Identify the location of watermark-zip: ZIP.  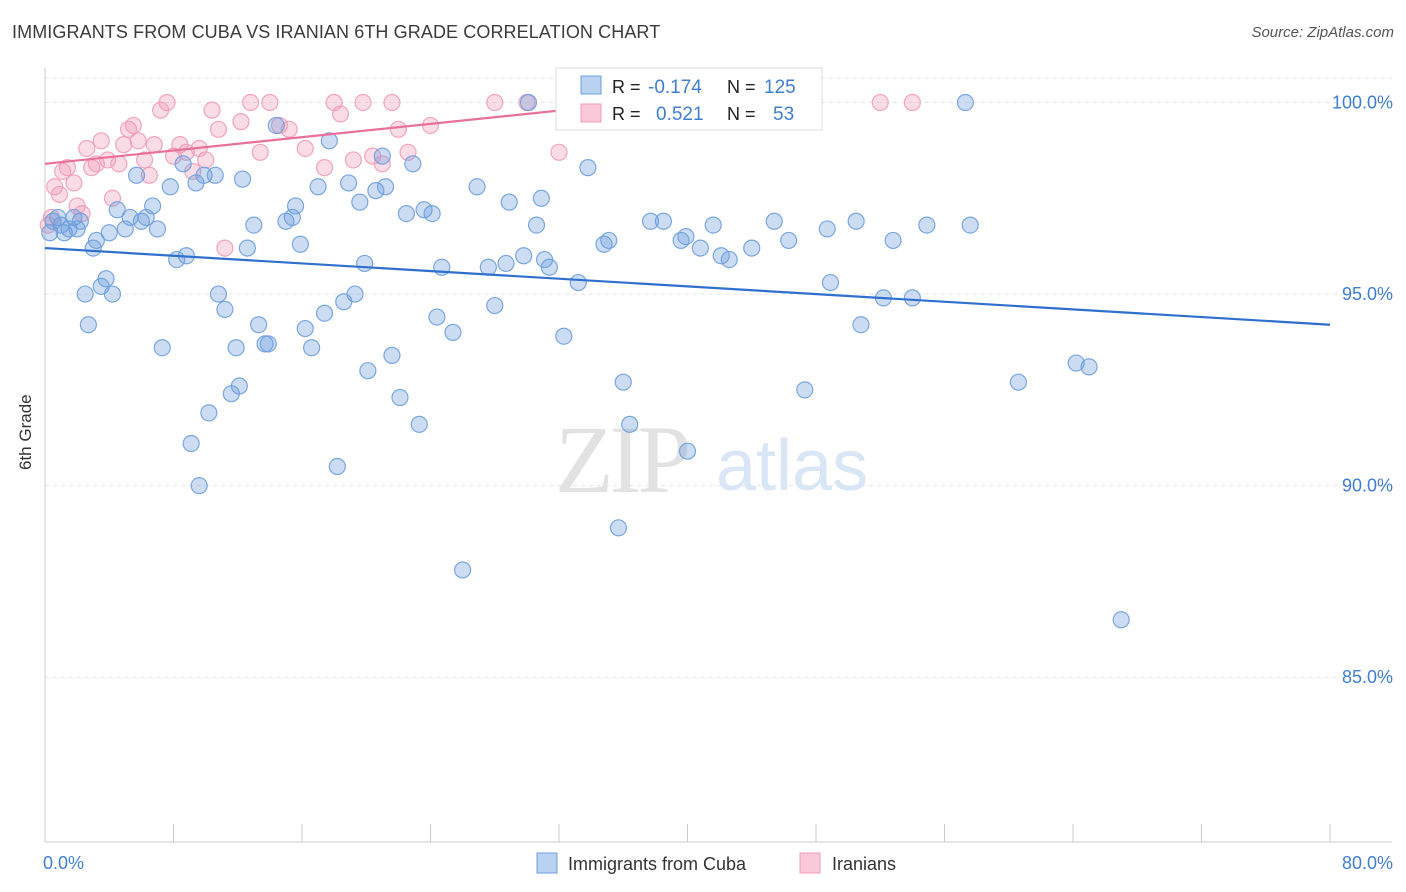
(621, 459).